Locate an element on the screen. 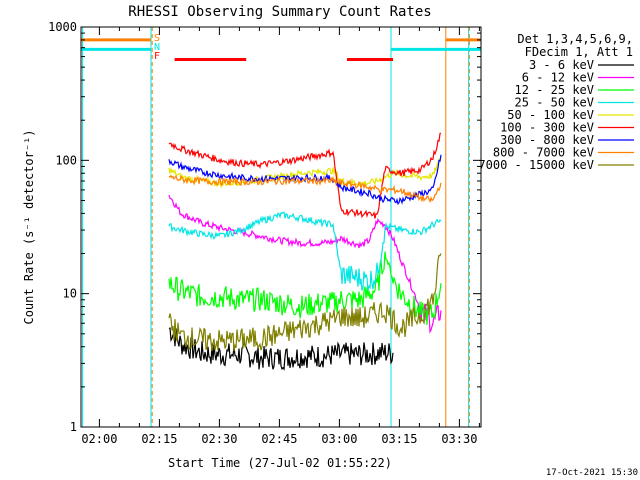 This screenshot has width=640, height=480. legend-header-2: FDecim 1, Att 1 is located at coordinates (579, 52).